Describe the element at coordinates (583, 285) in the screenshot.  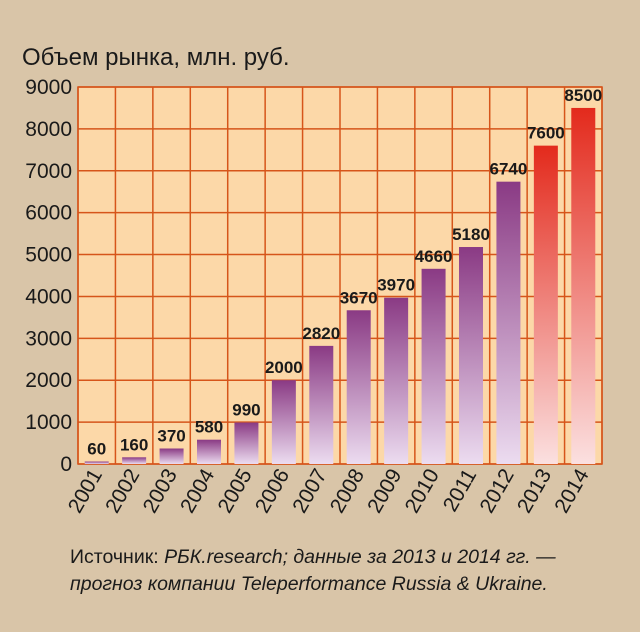
I see `bar-2014` at that location.